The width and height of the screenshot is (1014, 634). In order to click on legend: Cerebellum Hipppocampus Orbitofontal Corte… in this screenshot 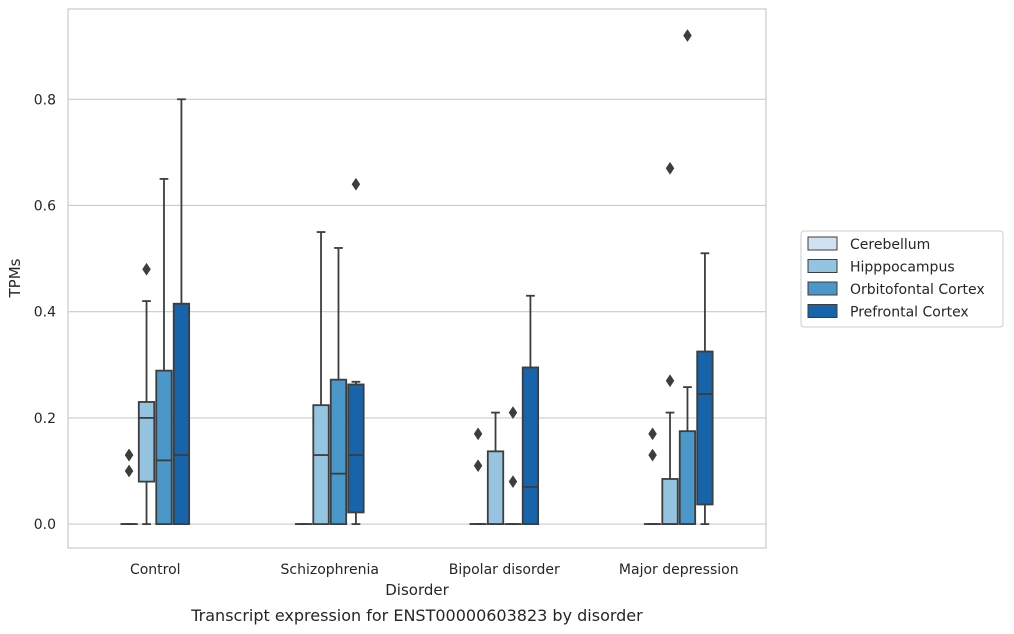, I will do `click(902, 279)`.